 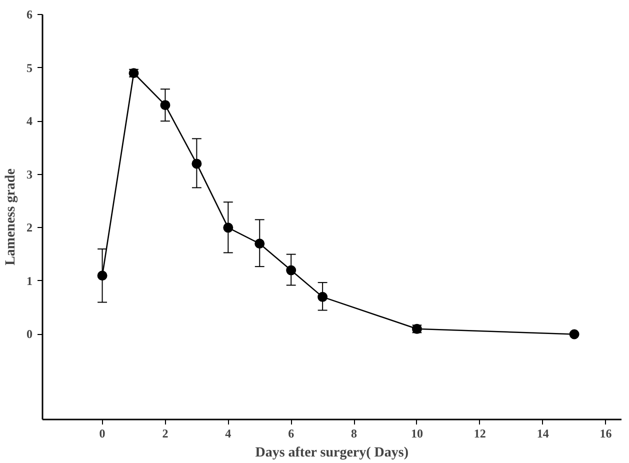 What do you see at coordinates (542, 433) in the screenshot?
I see `x-tick-label: 14` at bounding box center [542, 433].